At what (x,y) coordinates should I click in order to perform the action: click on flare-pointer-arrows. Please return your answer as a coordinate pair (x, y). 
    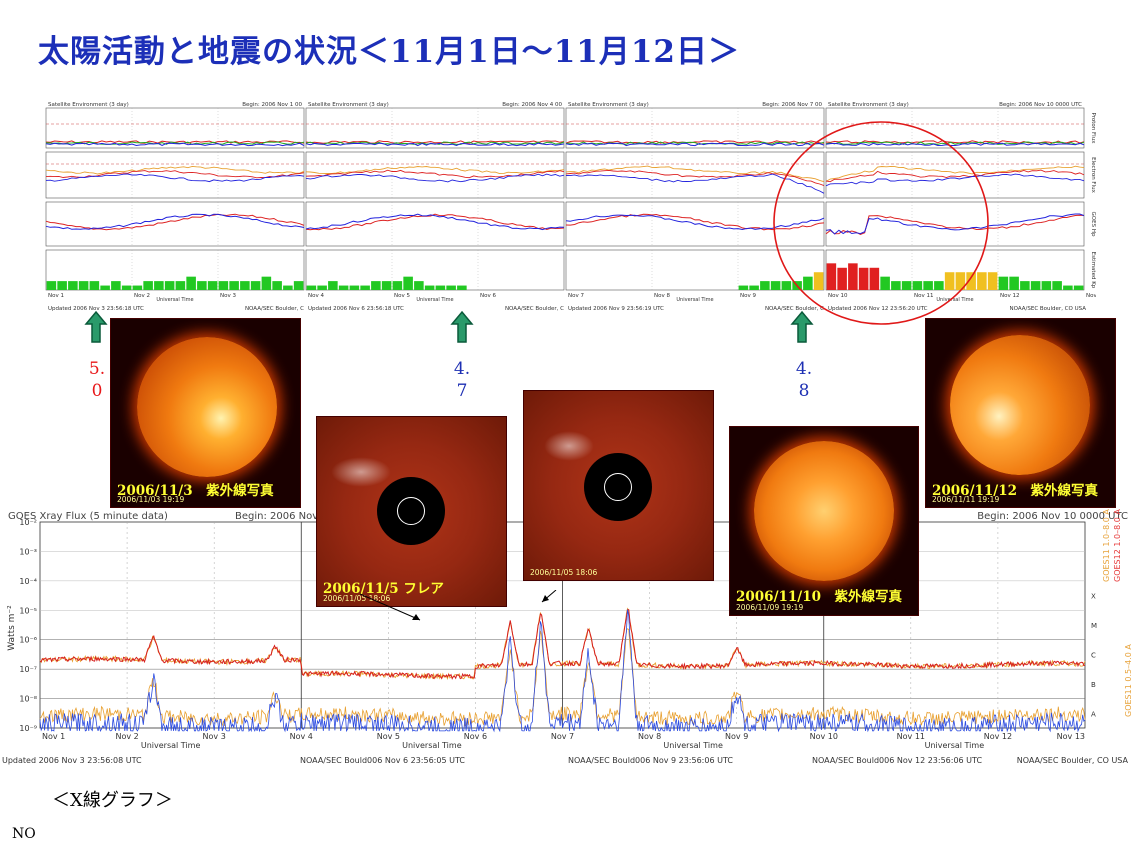
    Looking at the image, I should click on (458, 605).